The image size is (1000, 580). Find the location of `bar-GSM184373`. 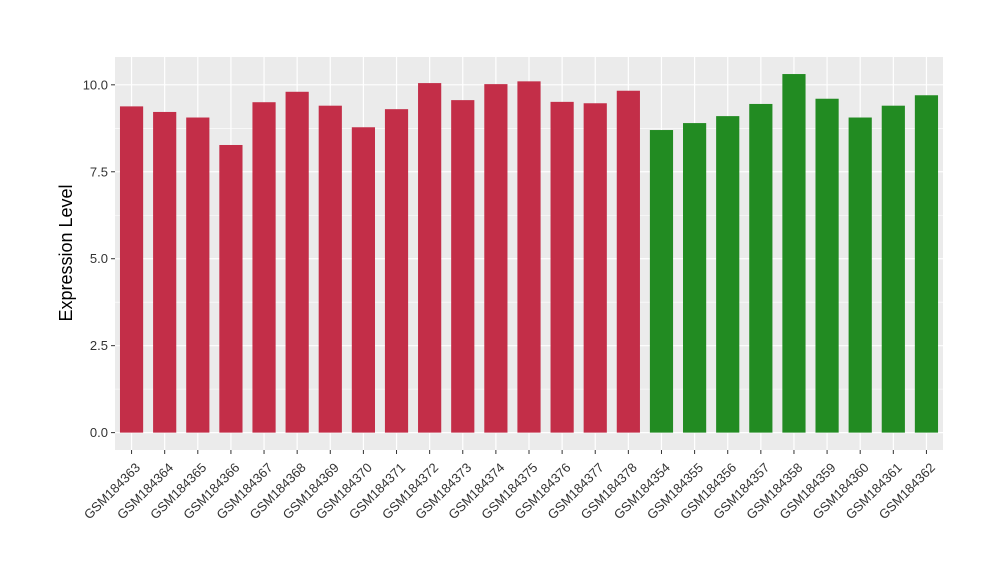

bar-GSM184373 is located at coordinates (463, 266).